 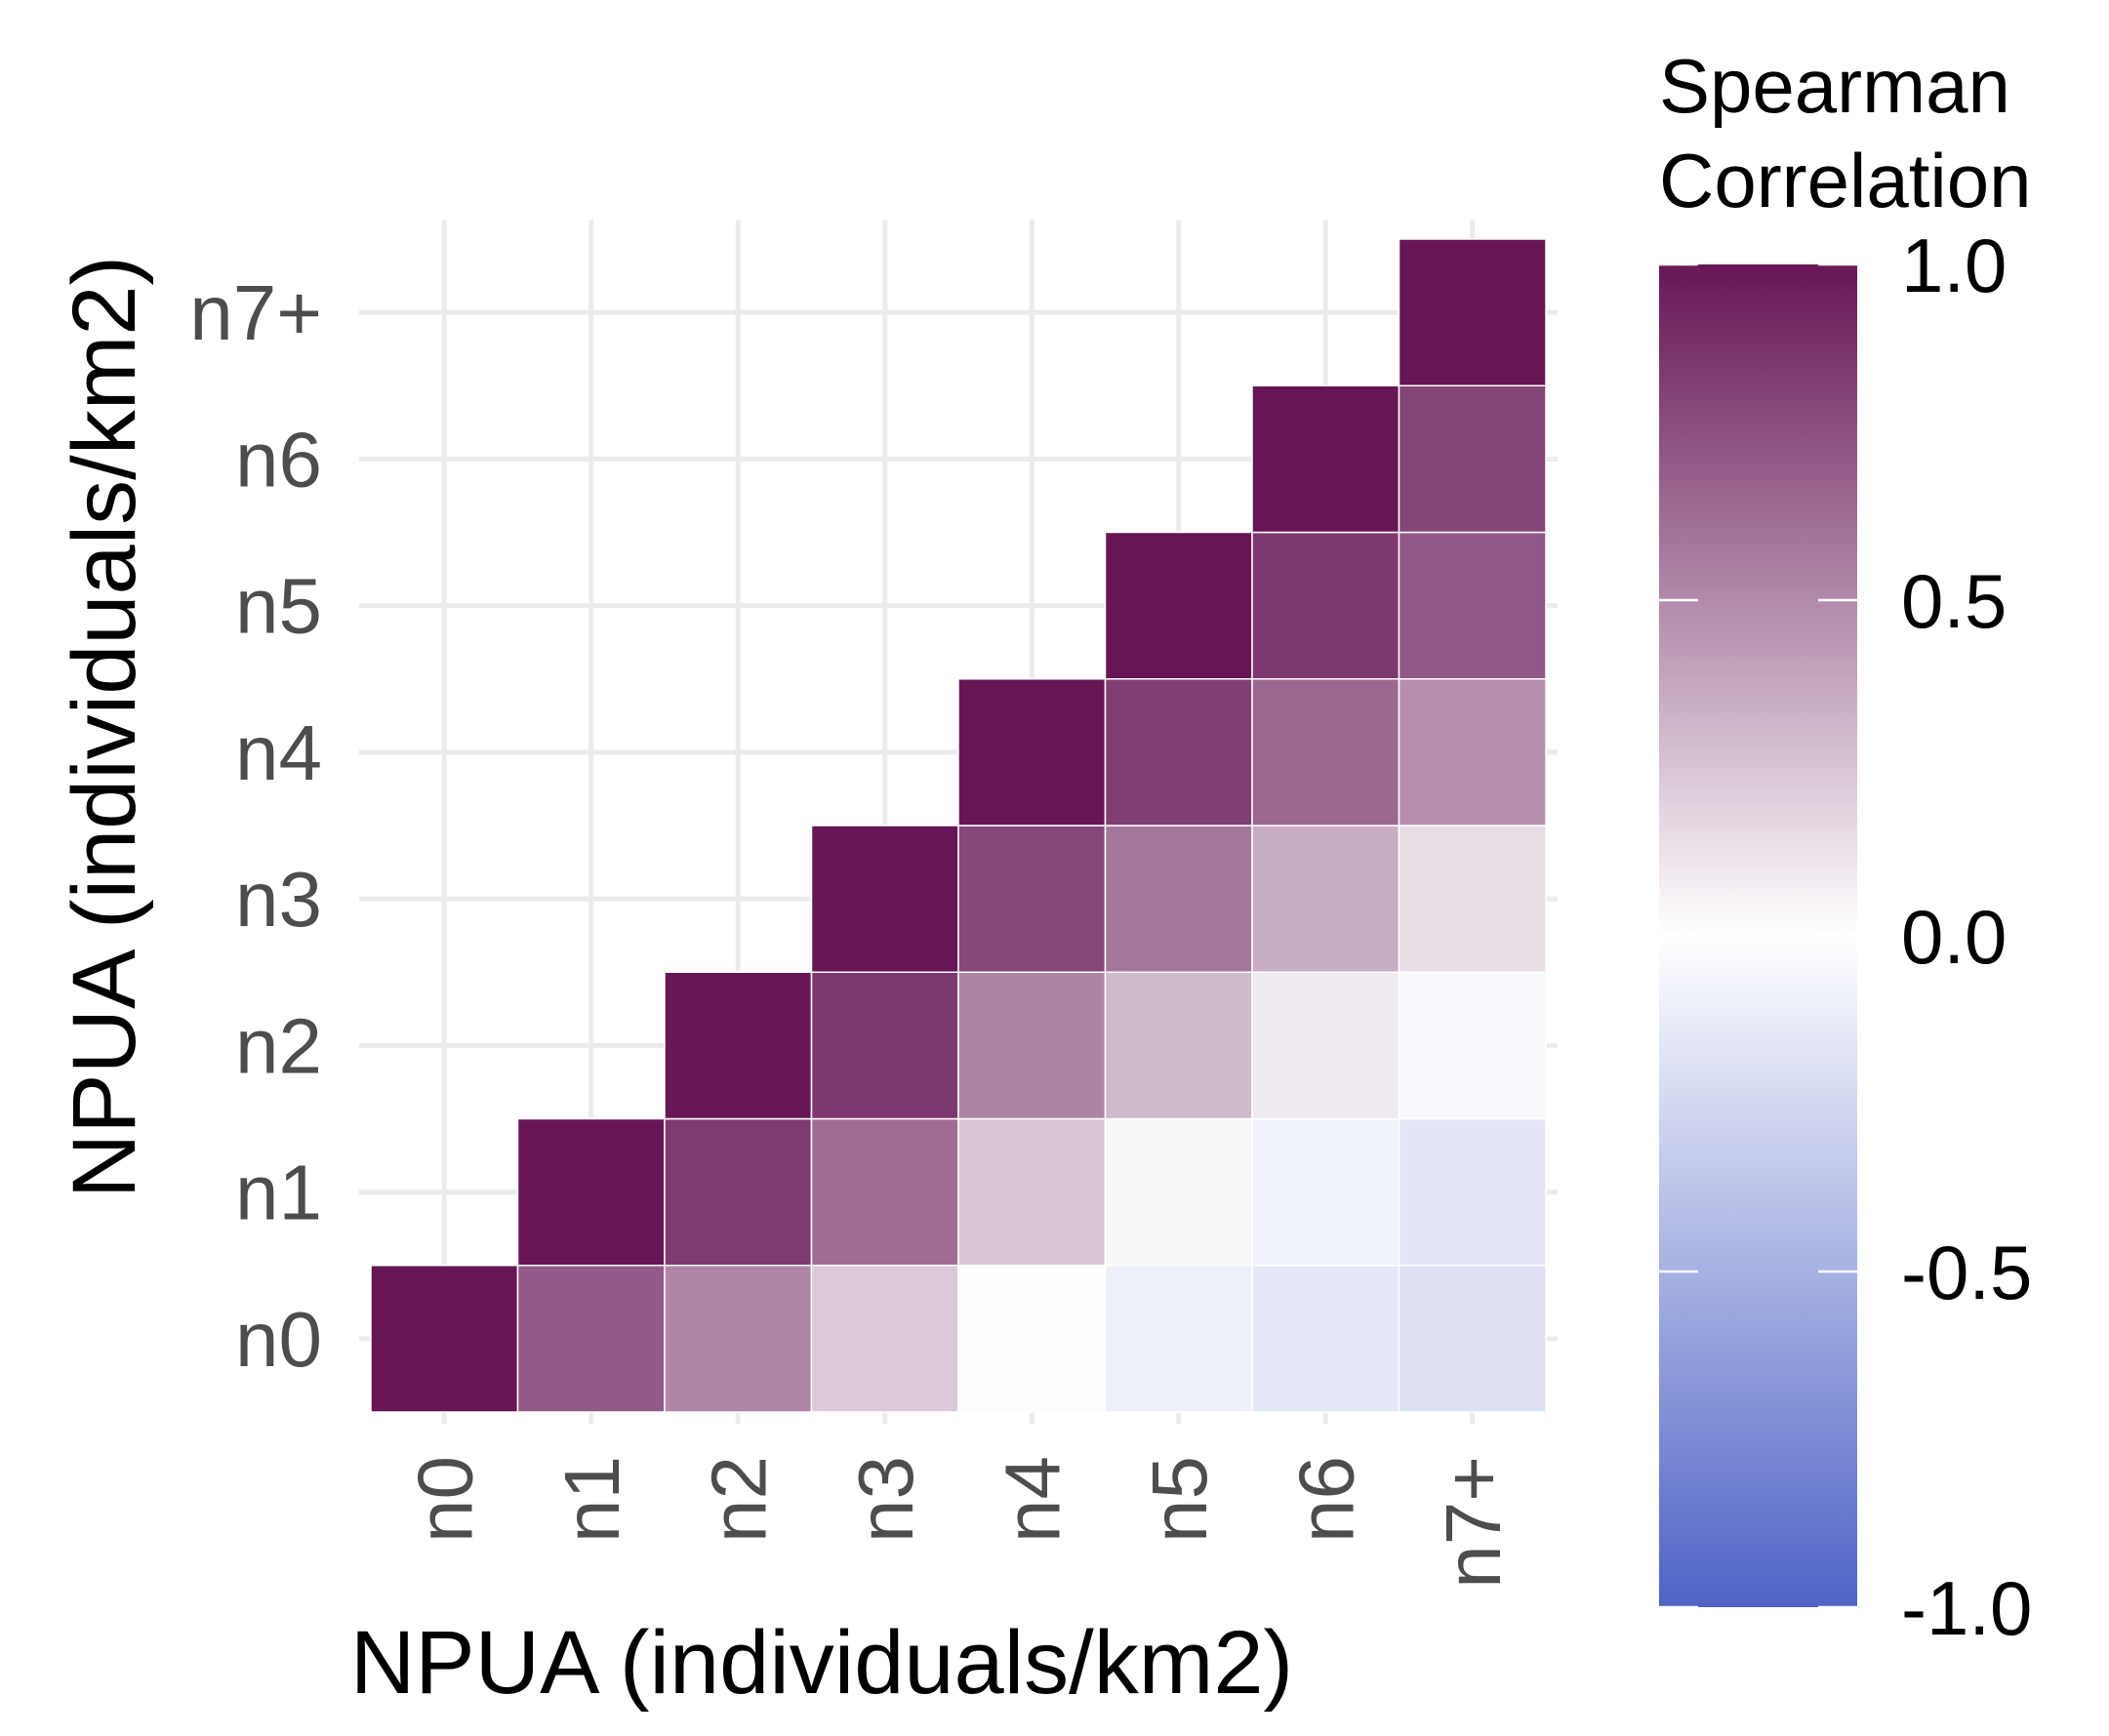 I want to click on x-tick-label-n6: n6, so click(x=1325, y=1499).